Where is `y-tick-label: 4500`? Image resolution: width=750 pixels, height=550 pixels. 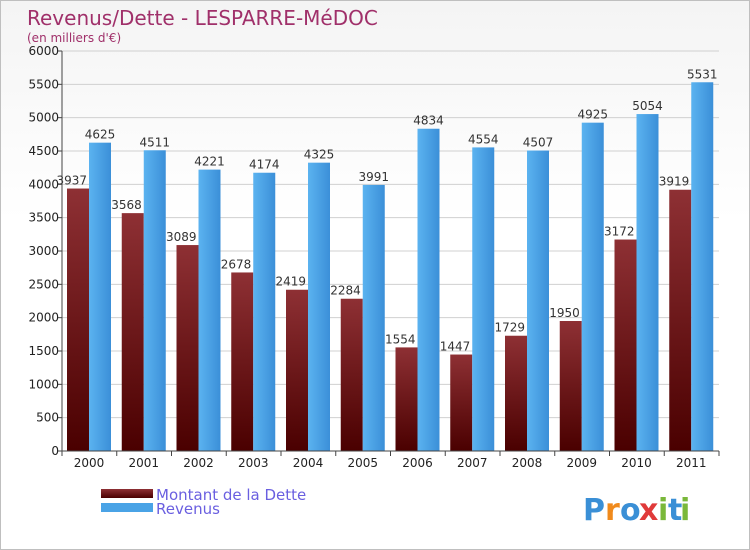
y-tick-label: 4500 is located at coordinates (43, 151).